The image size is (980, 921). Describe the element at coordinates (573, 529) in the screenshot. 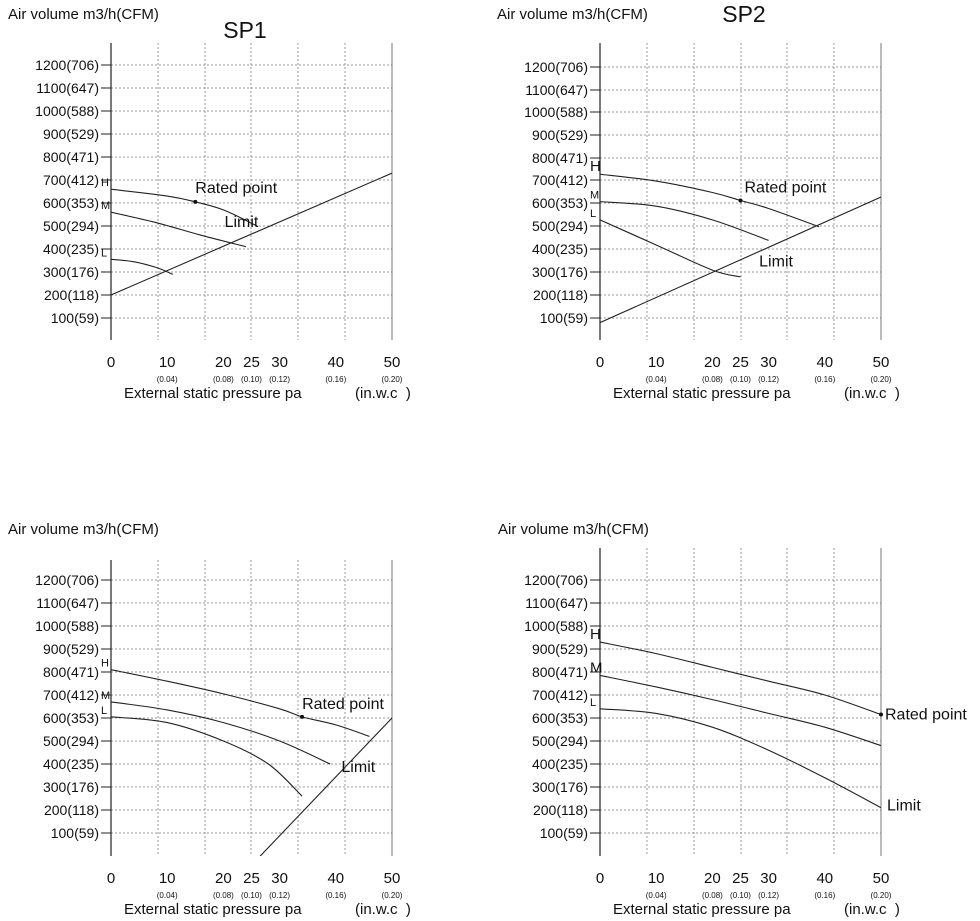

I see `y-axis-title: Air volume m3/h(CFM)` at that location.